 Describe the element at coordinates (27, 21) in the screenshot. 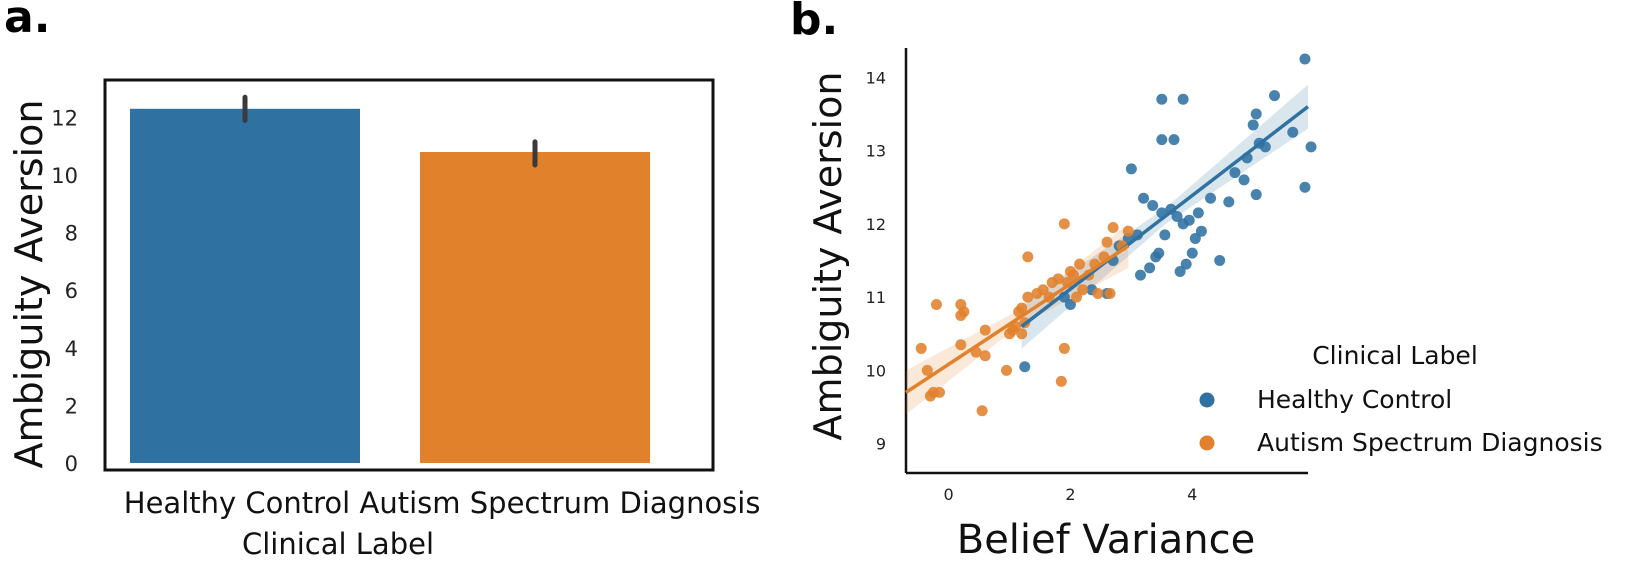

I see `panel-label-a: a.` at that location.